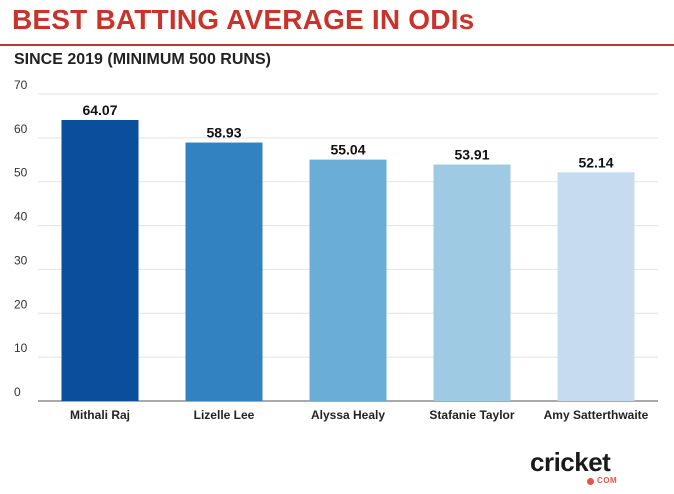 Image resolution: width=674 pixels, height=494 pixels. What do you see at coordinates (21, 260) in the screenshot?
I see `y-tick-label: 30` at bounding box center [21, 260].